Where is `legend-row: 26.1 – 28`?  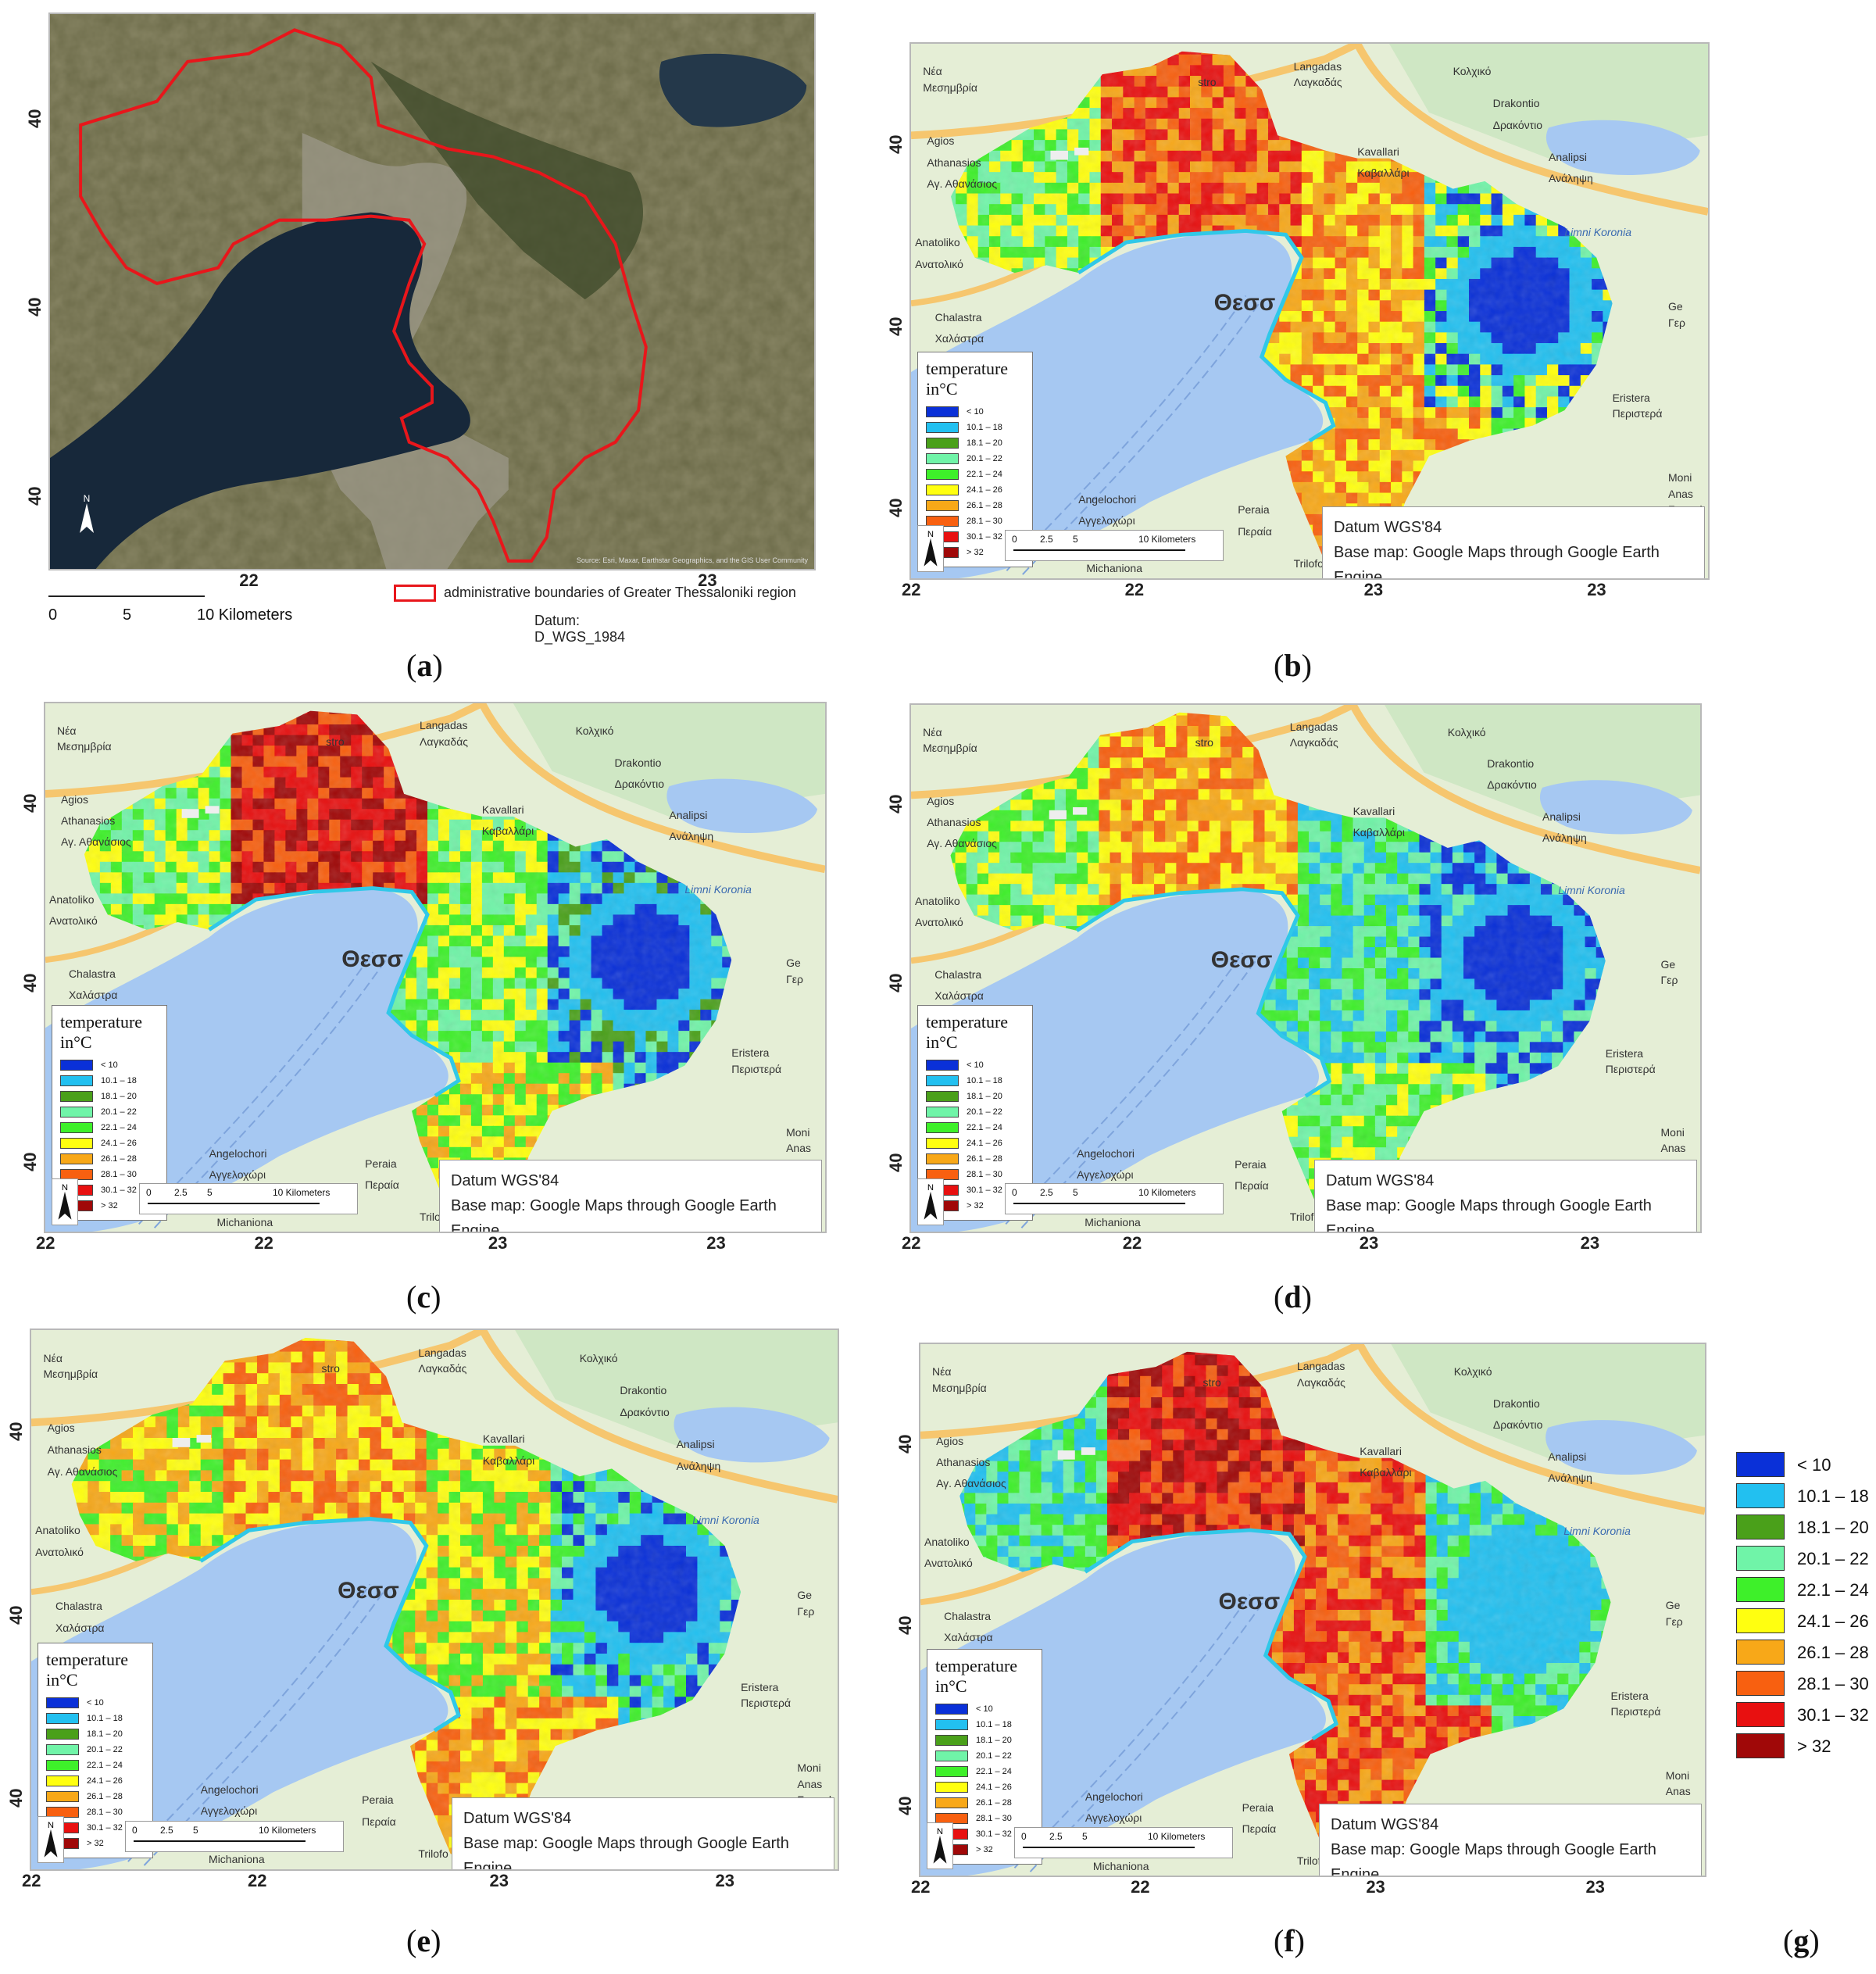 legend-row: 26.1 – 28 is located at coordinates (984, 1803).